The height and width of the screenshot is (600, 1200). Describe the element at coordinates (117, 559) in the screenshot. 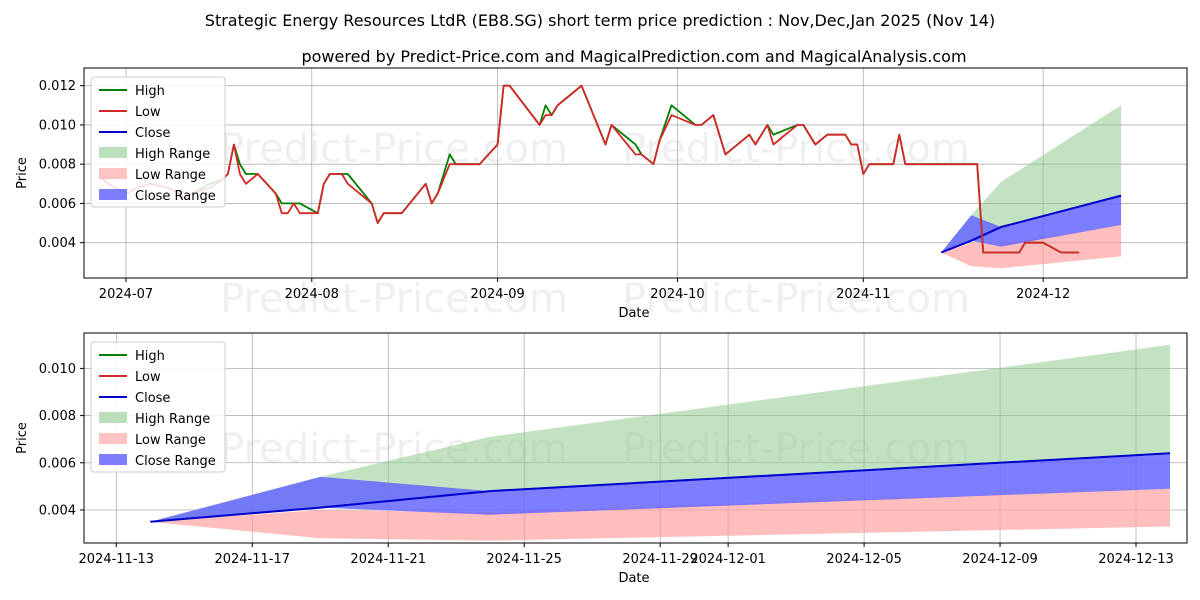

I see `x-tick-label: 2024-11-13` at that location.